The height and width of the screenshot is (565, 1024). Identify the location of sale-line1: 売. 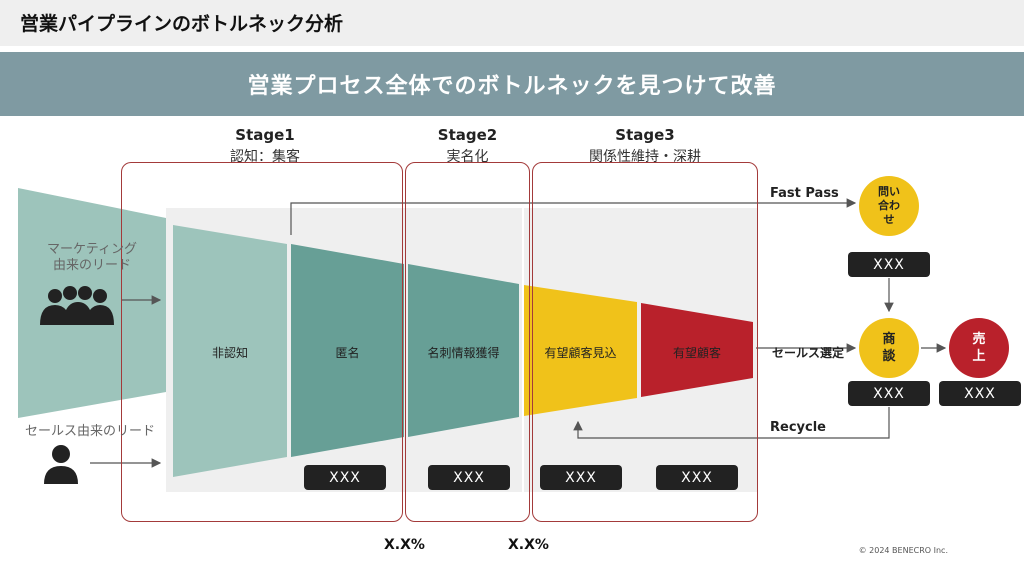
(979, 339).